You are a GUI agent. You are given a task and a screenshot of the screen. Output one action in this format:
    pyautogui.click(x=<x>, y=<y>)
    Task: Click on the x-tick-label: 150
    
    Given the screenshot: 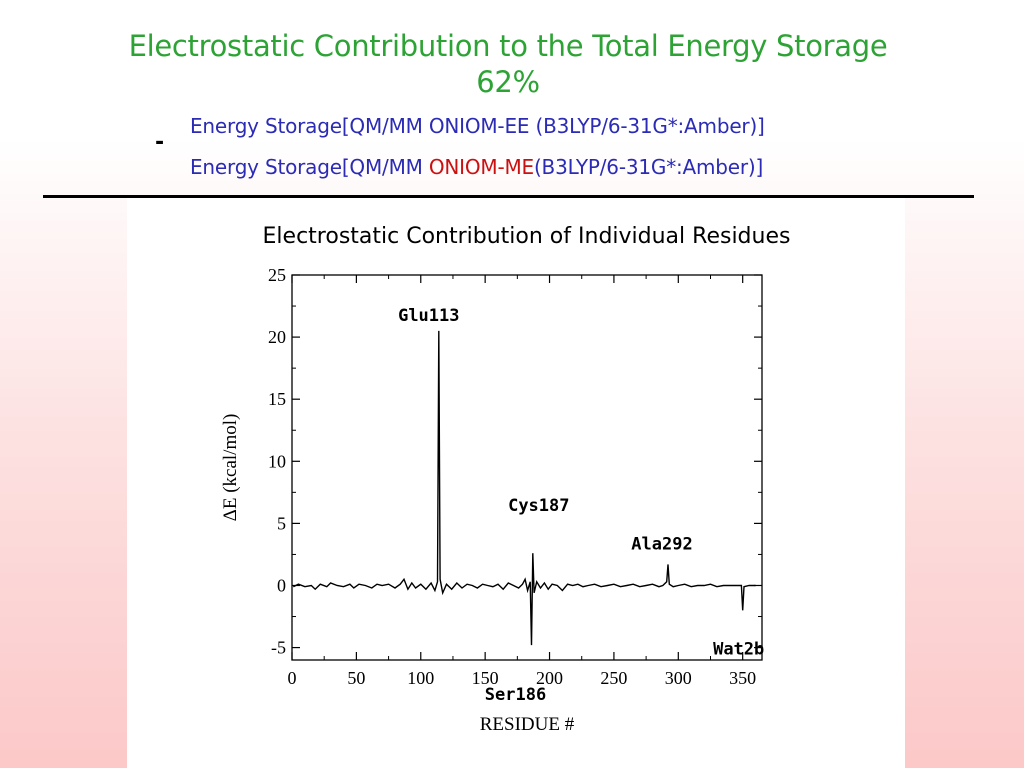 What is the action you would take?
    pyautogui.click(x=485, y=678)
    